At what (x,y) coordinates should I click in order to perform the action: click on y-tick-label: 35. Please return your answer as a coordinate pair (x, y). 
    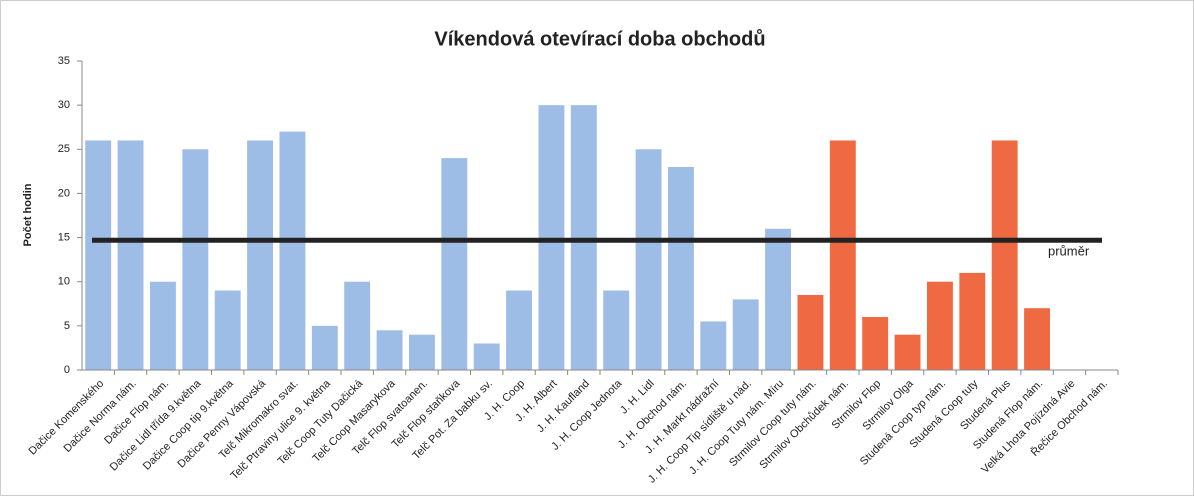
    Looking at the image, I should click on (64, 61).